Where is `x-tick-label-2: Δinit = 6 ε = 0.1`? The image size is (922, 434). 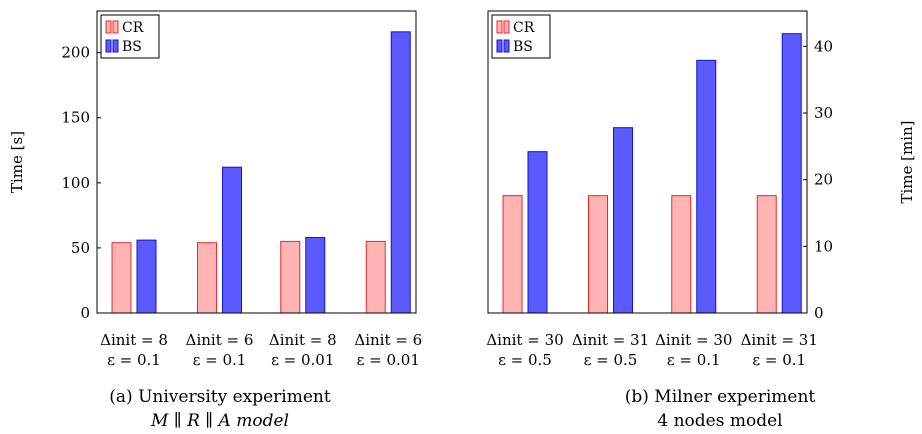 x-tick-label-2: Δinit = 6 ε = 0.1 is located at coordinates (220, 350).